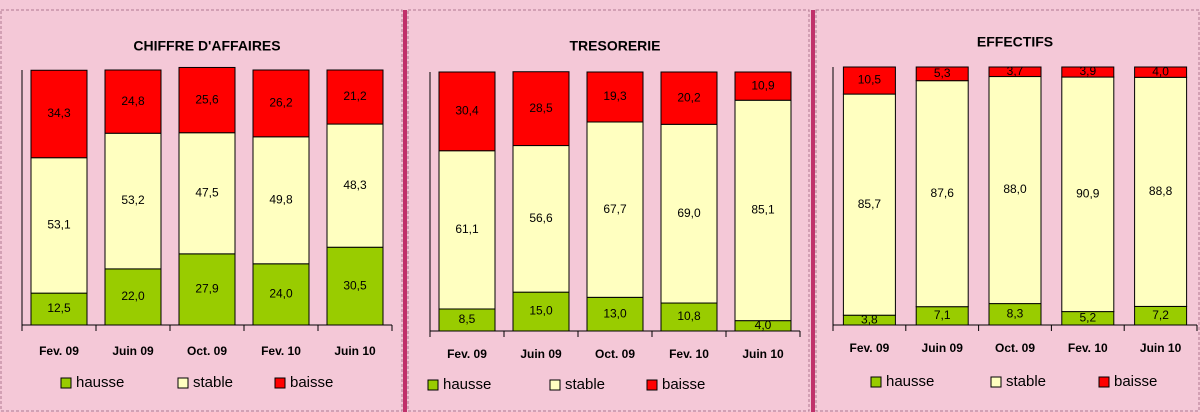 This screenshot has height=412, width=1200. I want to click on value-label: 3,7, so click(1015, 71).